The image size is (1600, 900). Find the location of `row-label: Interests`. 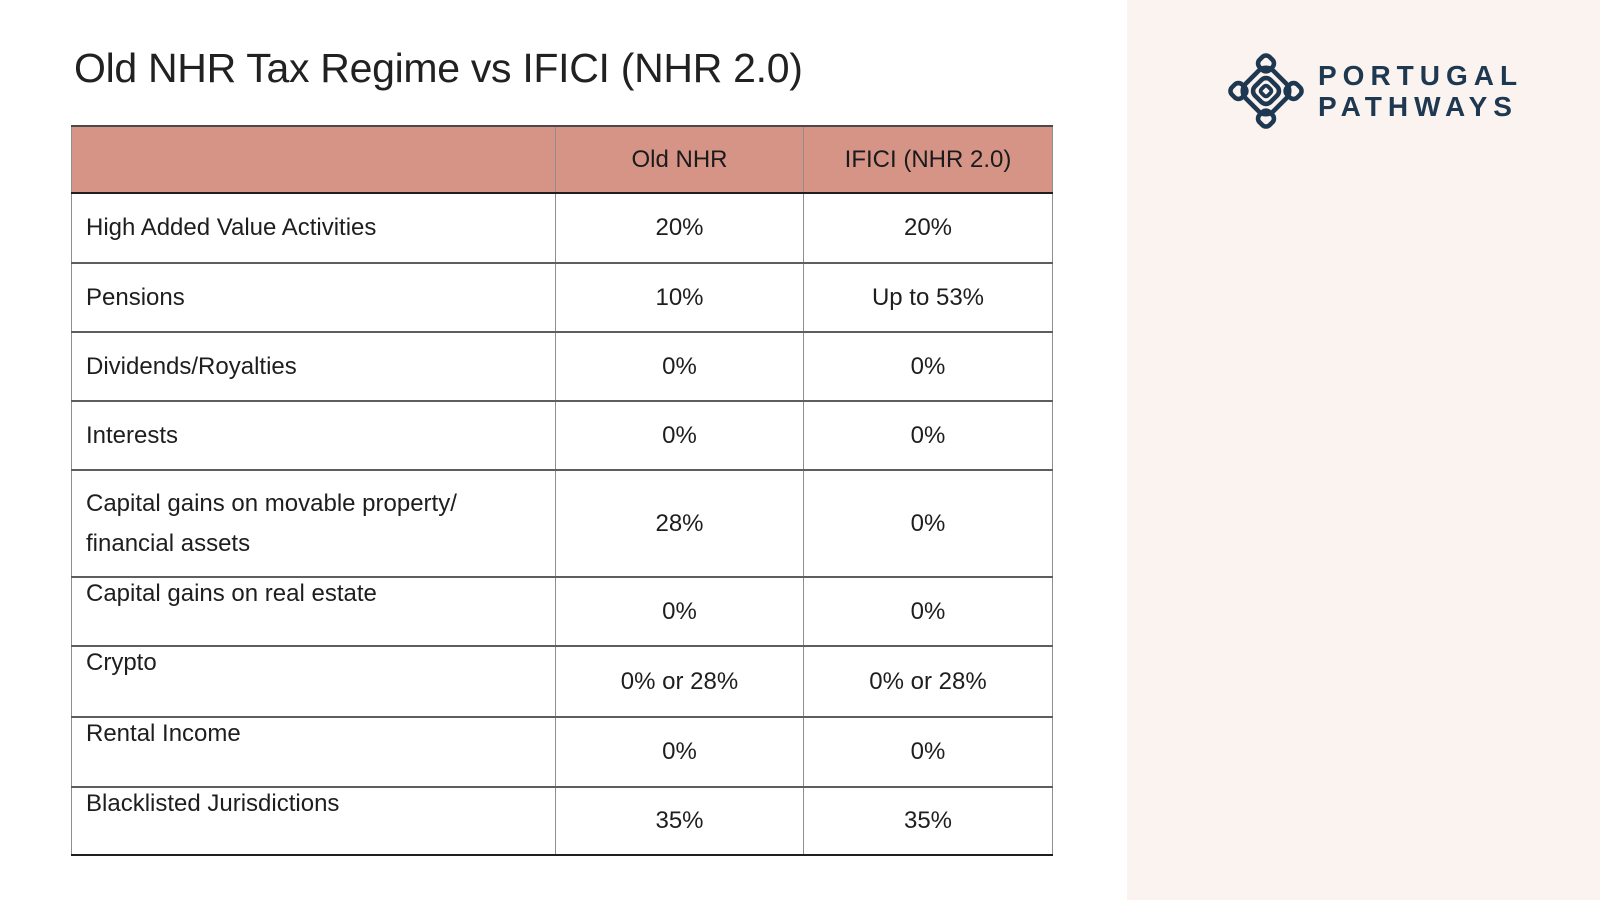

row-label: Interests is located at coordinates (313, 435).